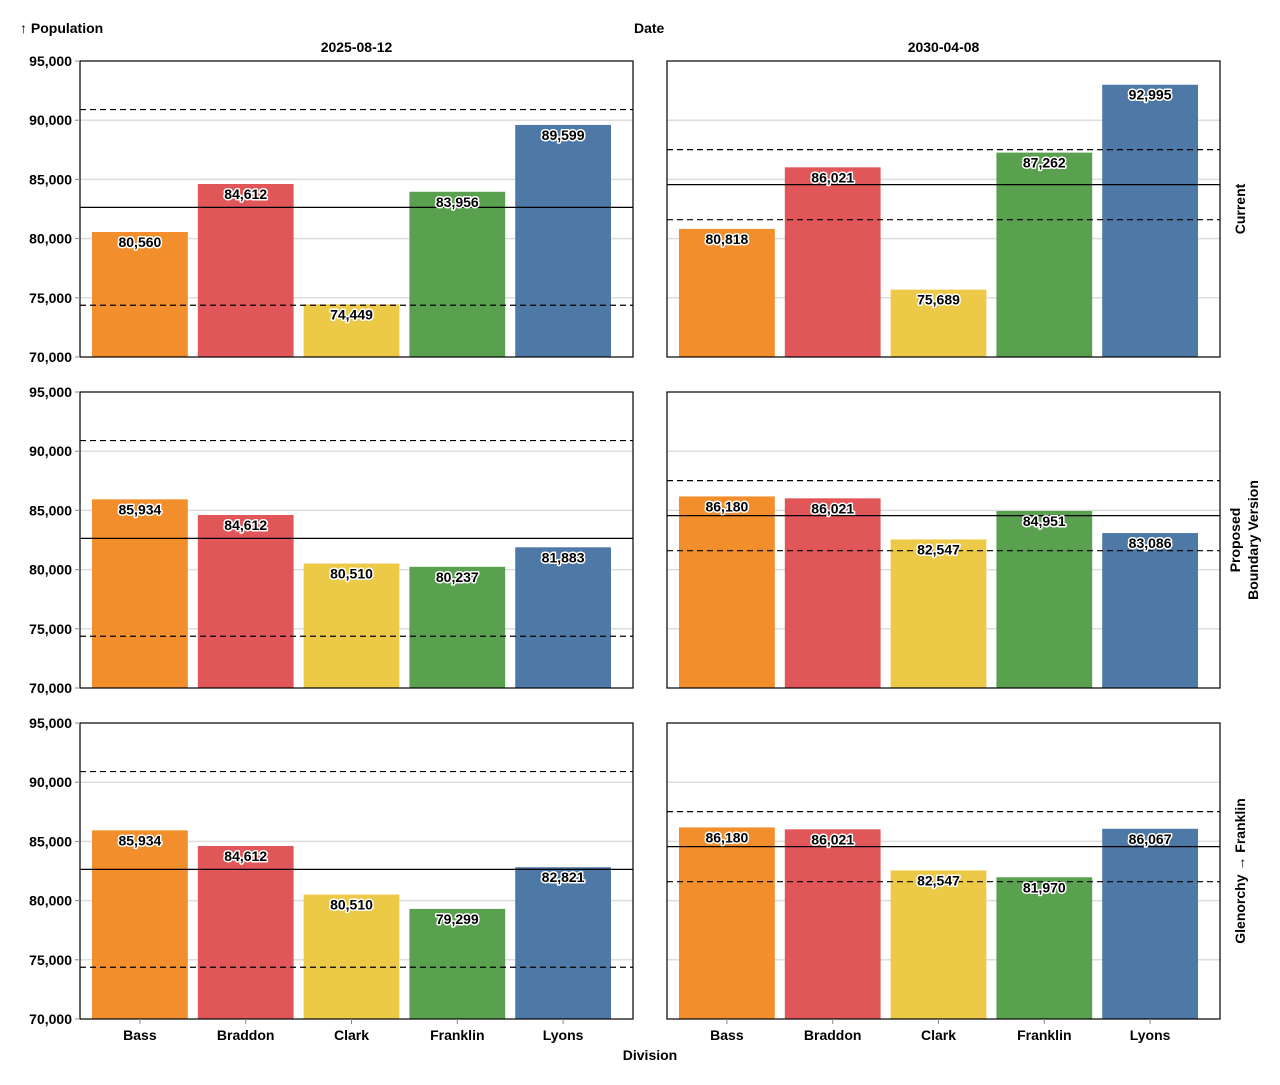  What do you see at coordinates (938, 300) in the screenshot?
I see `bar-value-label: 75,689` at bounding box center [938, 300].